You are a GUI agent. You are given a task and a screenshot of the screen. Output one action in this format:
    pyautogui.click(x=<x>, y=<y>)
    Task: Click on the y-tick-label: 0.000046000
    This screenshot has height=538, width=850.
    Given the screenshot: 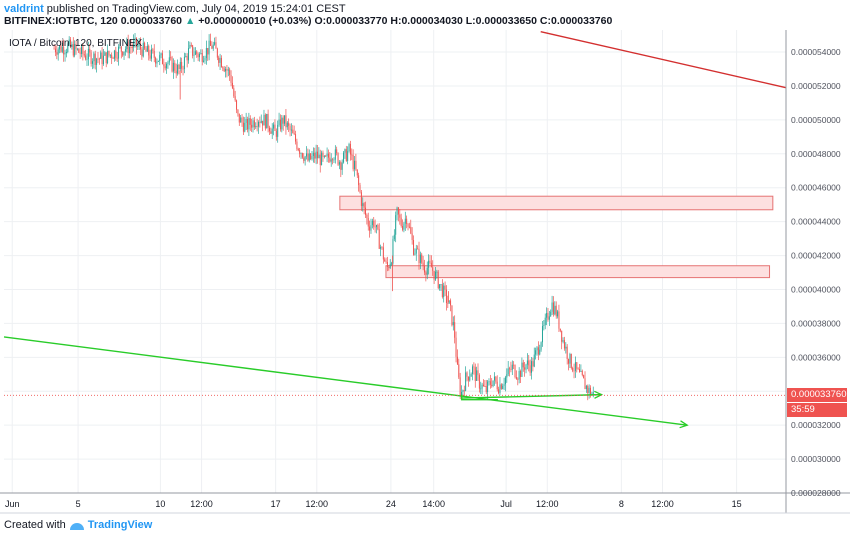 What is the action you would take?
    pyautogui.click(x=816, y=188)
    